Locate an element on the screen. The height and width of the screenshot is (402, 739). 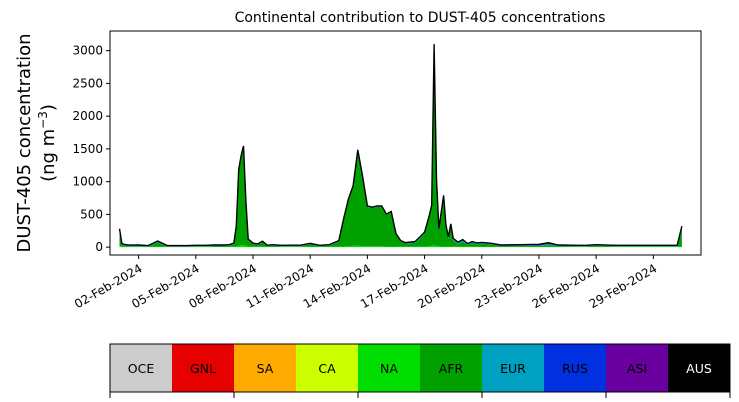
y-tick-label: 1000 is located at coordinates (87, 182).